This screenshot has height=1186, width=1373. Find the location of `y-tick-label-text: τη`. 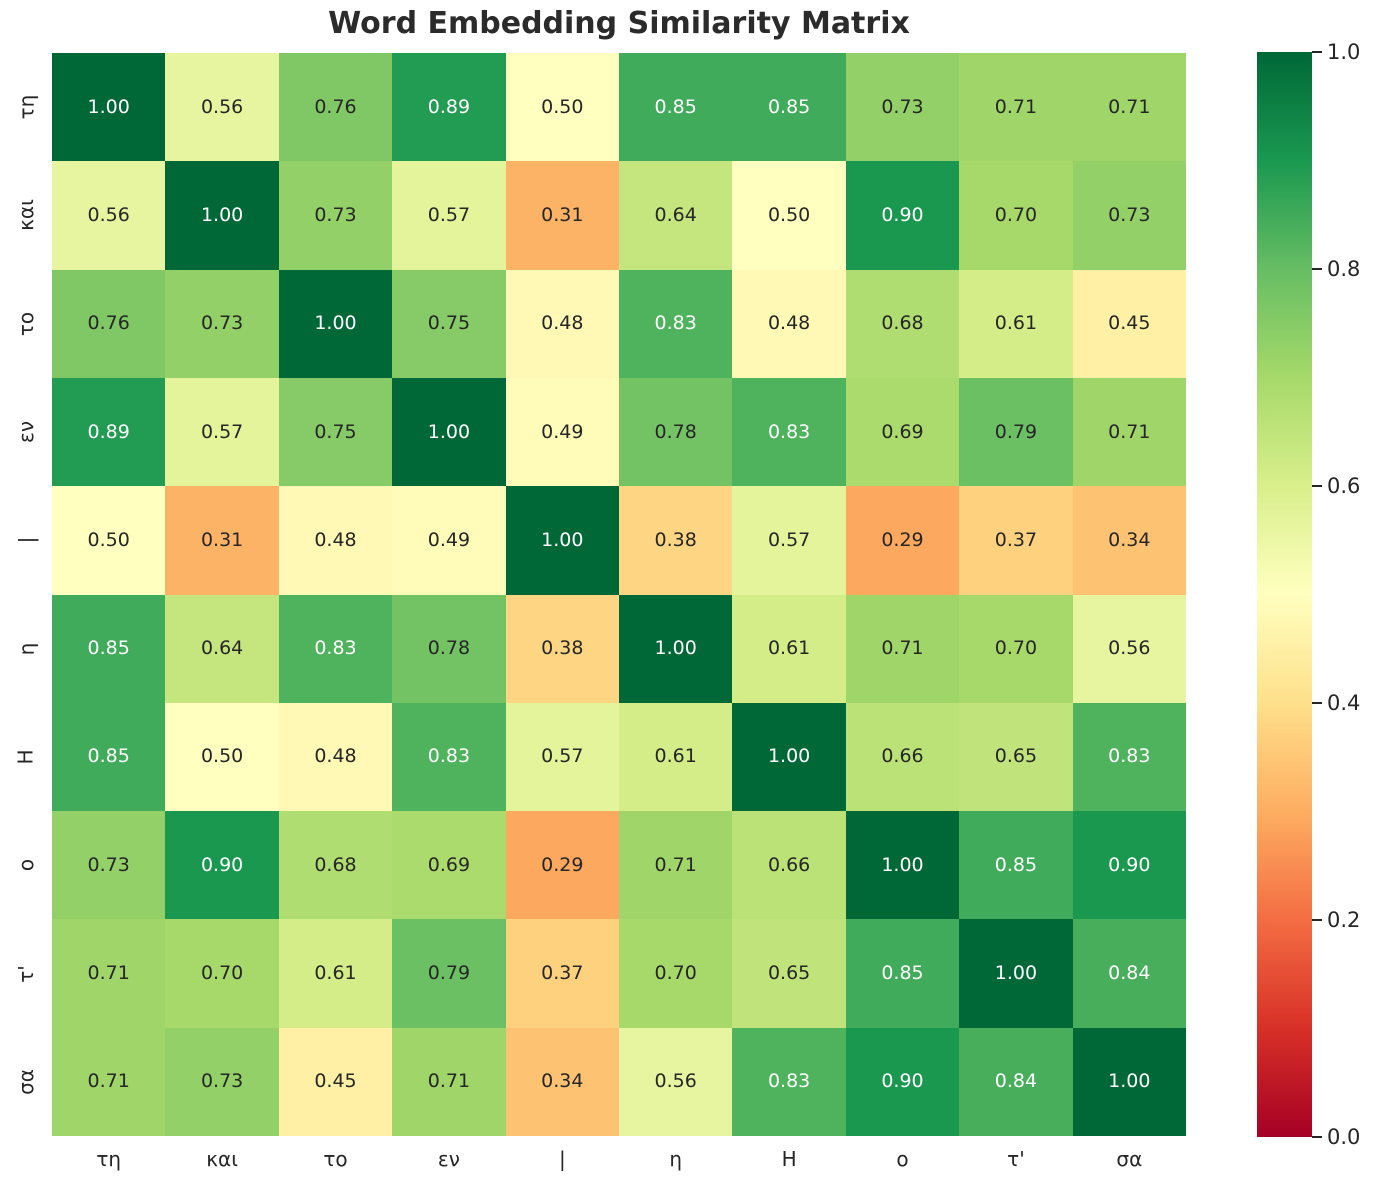

y-tick-label-text: τη is located at coordinates (26, 107).